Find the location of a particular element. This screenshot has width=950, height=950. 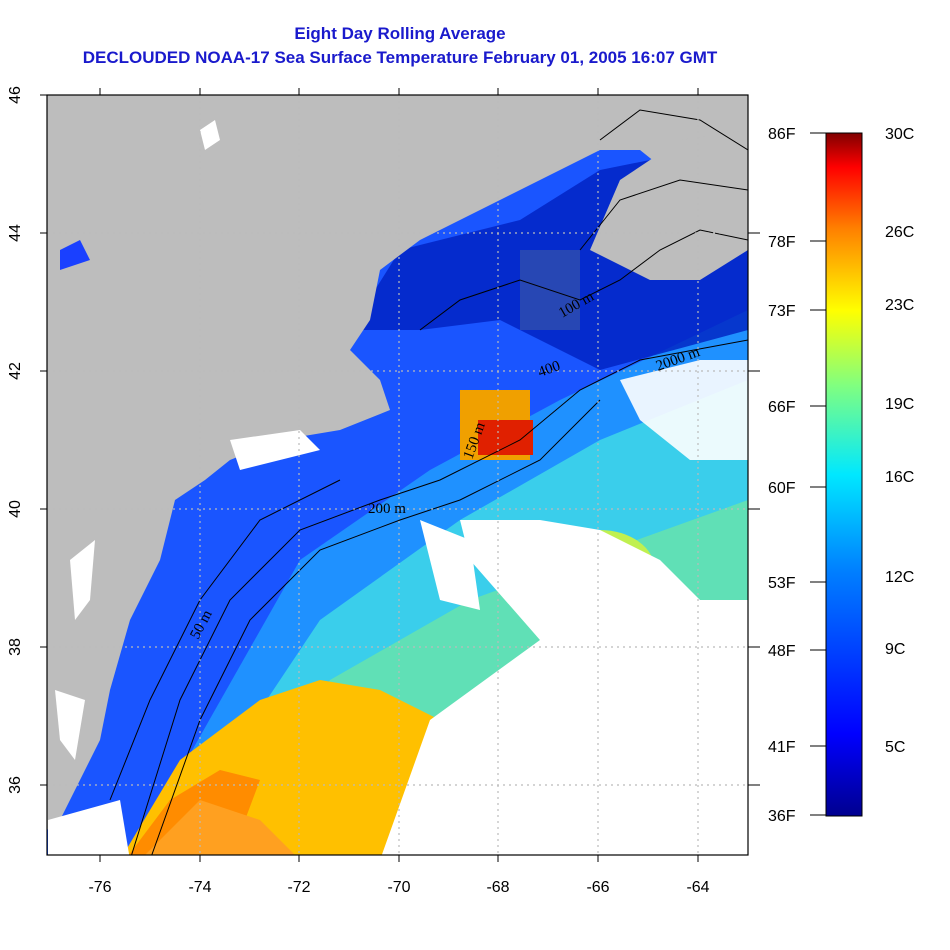

celsius-label: 9C is located at coordinates (895, 649).